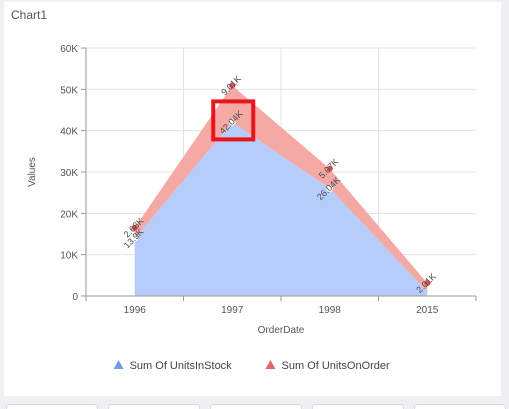 This screenshot has height=409, width=509. I want to click on x-tick-label: 1997, so click(232, 310).